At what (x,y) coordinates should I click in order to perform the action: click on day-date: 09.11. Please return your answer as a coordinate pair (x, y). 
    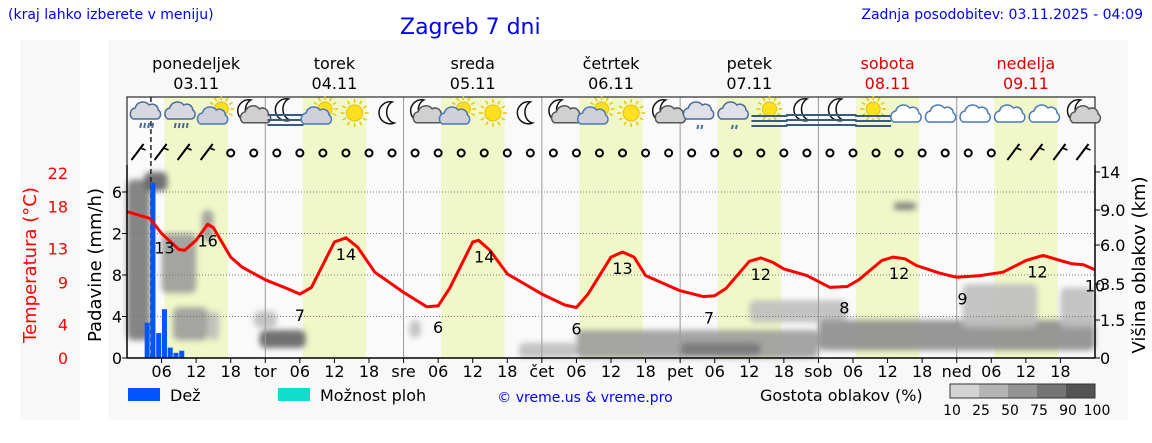
    Looking at the image, I should click on (1026, 83).